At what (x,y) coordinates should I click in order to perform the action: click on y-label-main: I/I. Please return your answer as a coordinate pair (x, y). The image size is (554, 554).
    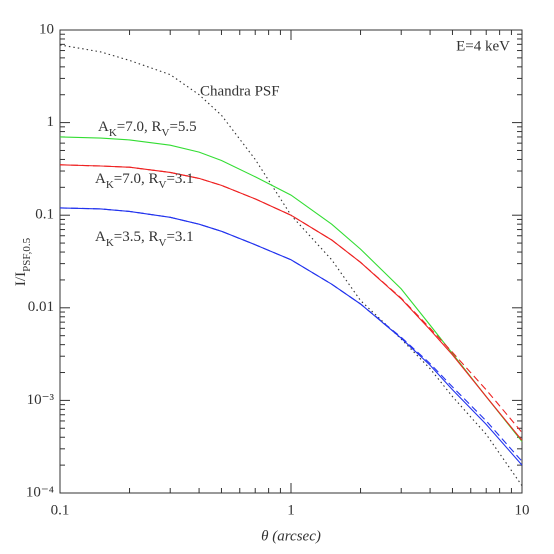
    Looking at the image, I should click on (21, 279).